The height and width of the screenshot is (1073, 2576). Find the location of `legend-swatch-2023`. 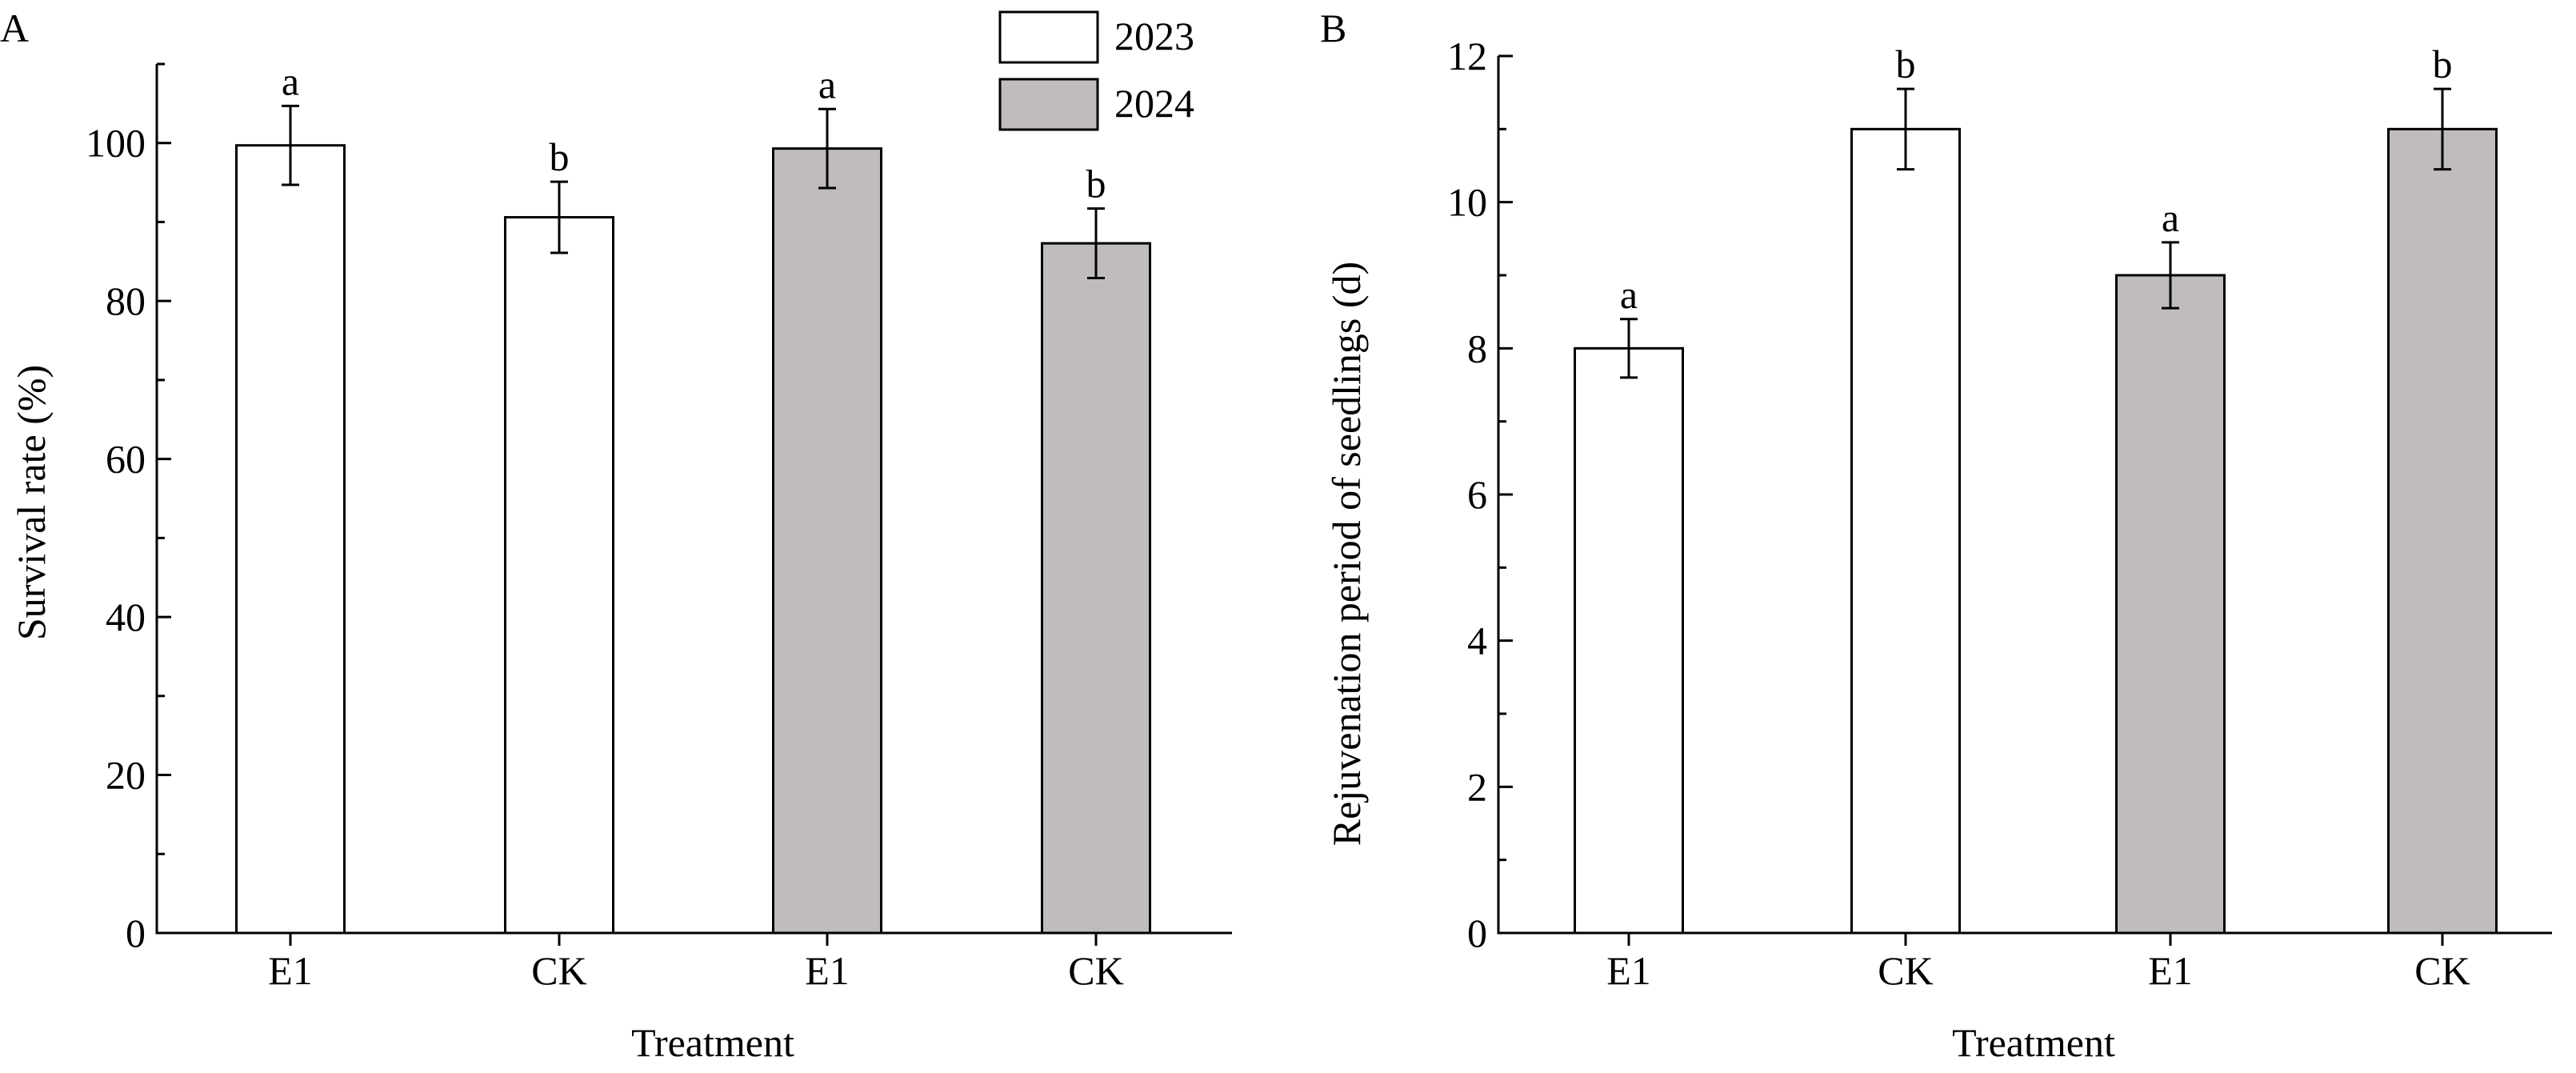

legend-swatch-2023 is located at coordinates (1048, 37).